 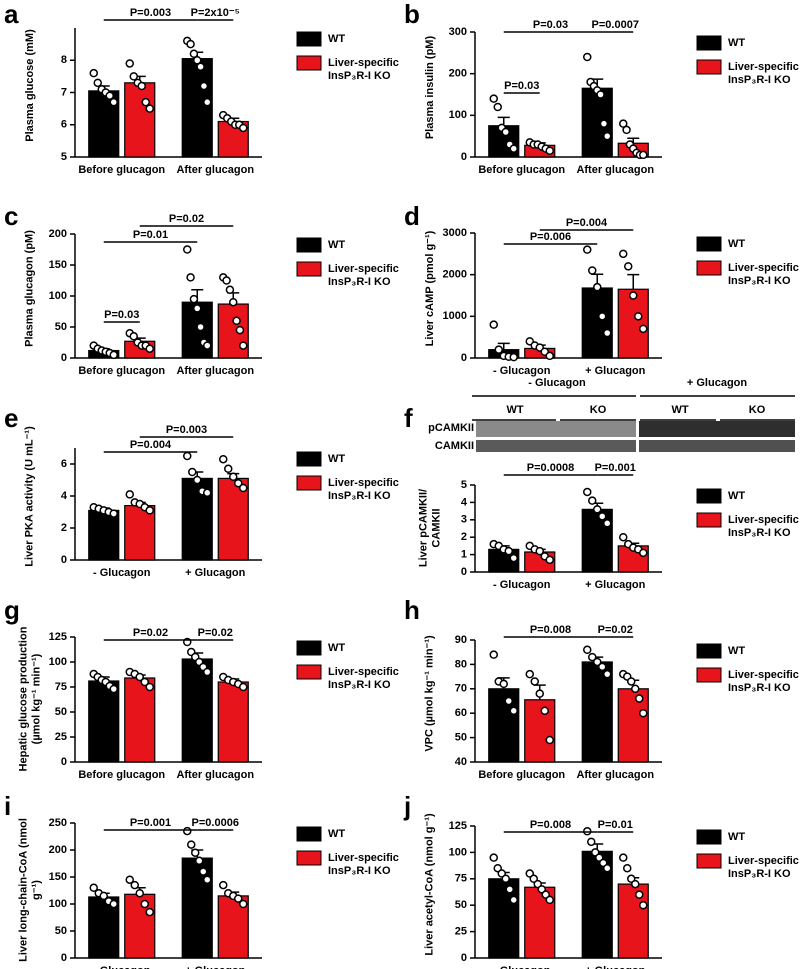 I want to click on y-tick-label: 2000, so click(x=455, y=275).